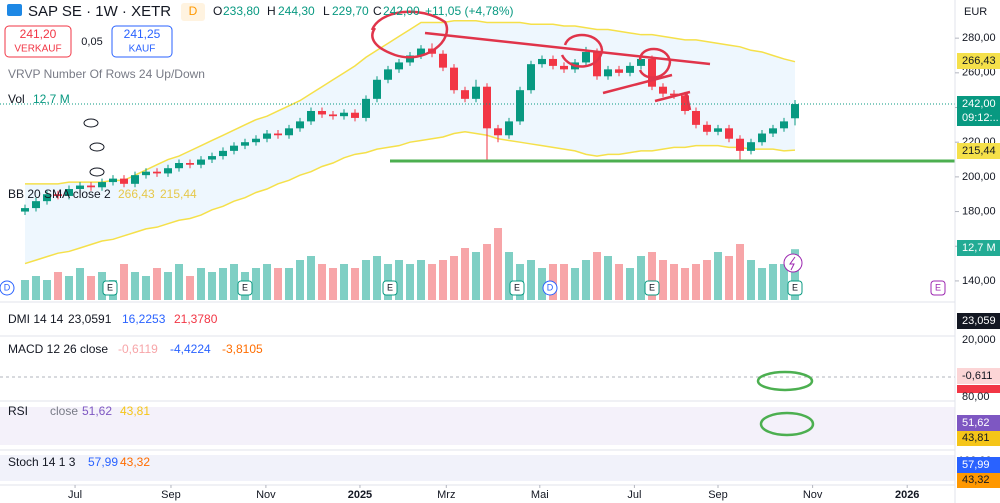 The image size is (1000, 503). I want to click on macd-badge: -0,611, so click(977, 376).